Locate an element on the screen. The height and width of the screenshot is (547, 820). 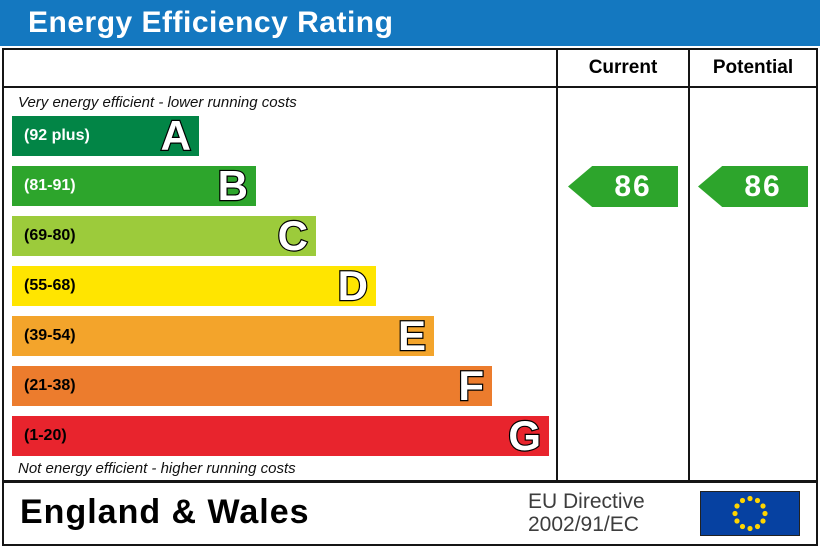
band-d-range: (55-68) is located at coordinates (50, 285).